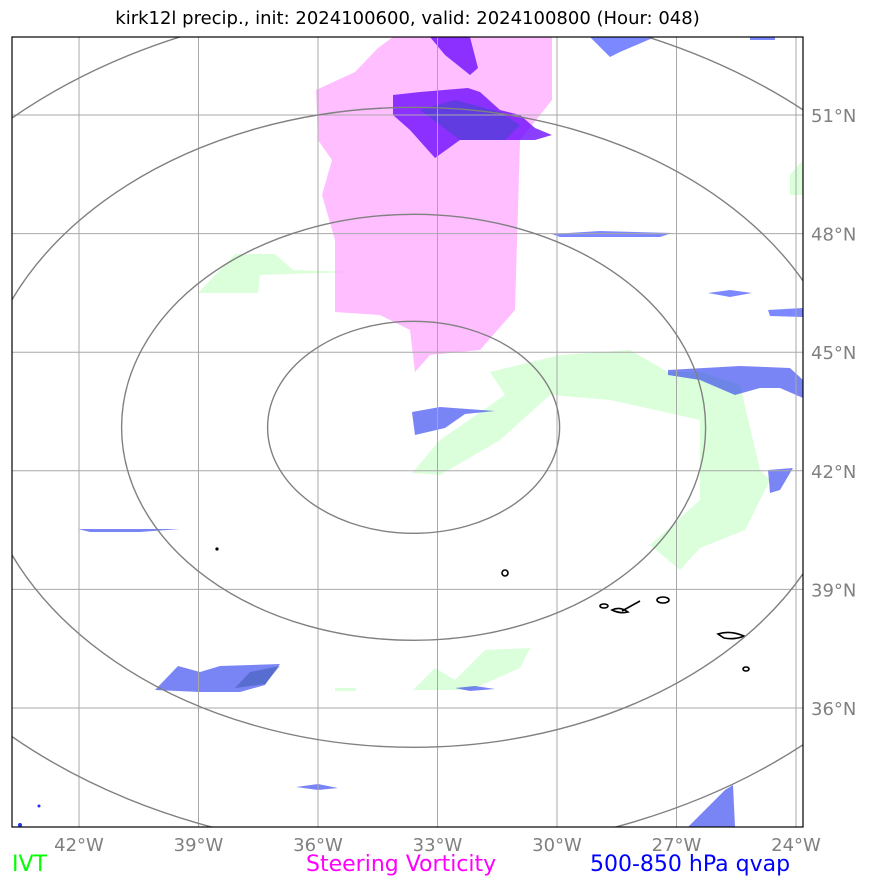  What do you see at coordinates (833, 709) in the screenshot?
I see `y-tick-label: 36°N` at bounding box center [833, 709].